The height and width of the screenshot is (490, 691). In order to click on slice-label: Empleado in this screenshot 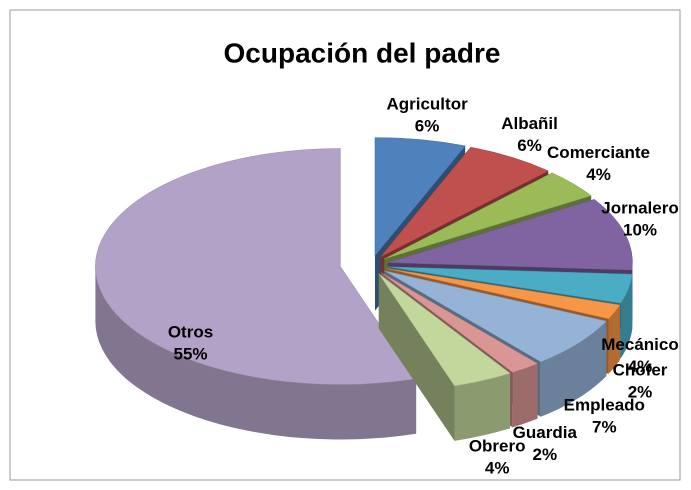, I will do `click(604, 404)`.